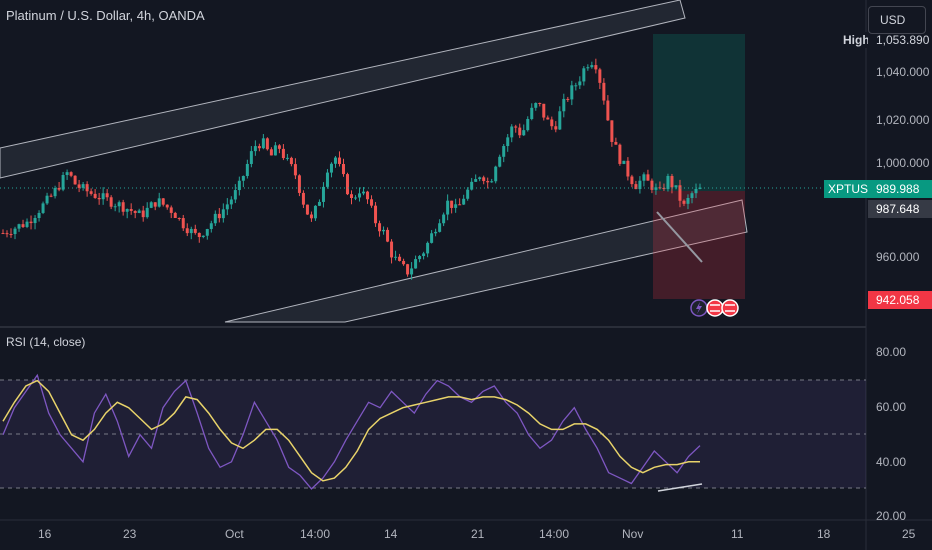 The image size is (932, 550). What do you see at coordinates (903, 164) in the screenshot?
I see `price-axis: 1,040.000 1,020.000 1,000.000 960.000` at bounding box center [903, 164].